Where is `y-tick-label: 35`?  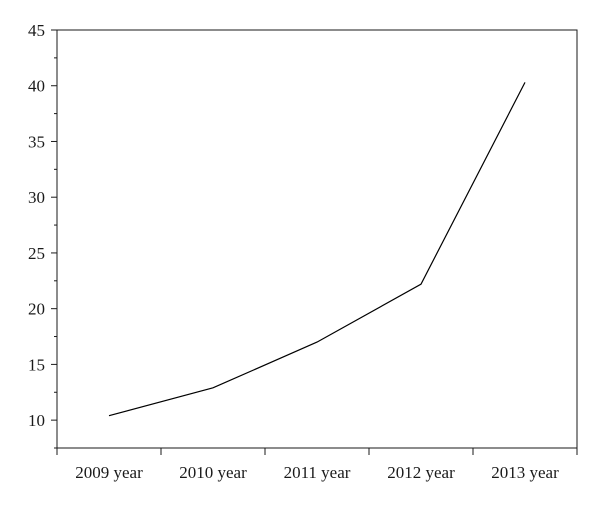 y-tick-label: 35 is located at coordinates (36, 141).